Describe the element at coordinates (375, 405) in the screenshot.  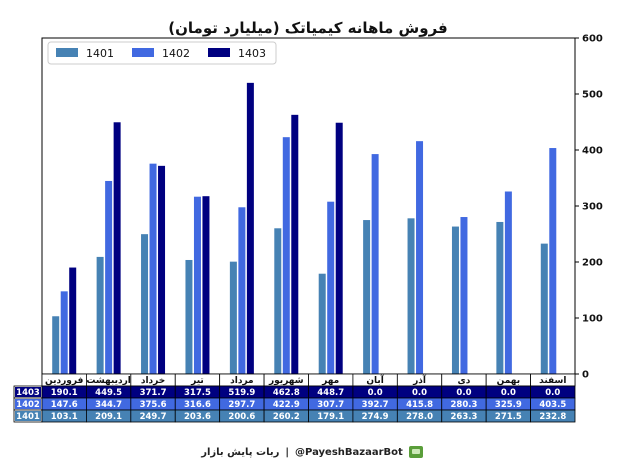
I see `table-cell-value: 392.7` at that location.